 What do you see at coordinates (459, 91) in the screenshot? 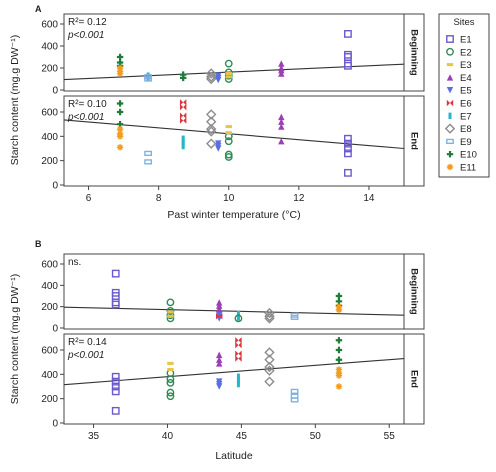
I see `legend-item-e5: E5` at bounding box center [459, 91].